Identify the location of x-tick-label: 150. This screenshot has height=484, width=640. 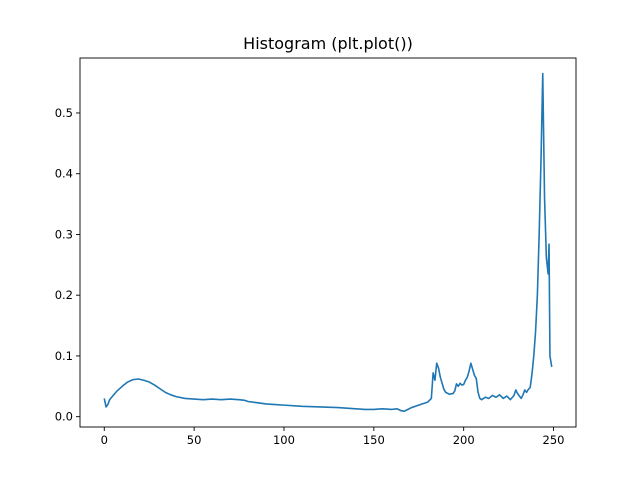
(374, 440).